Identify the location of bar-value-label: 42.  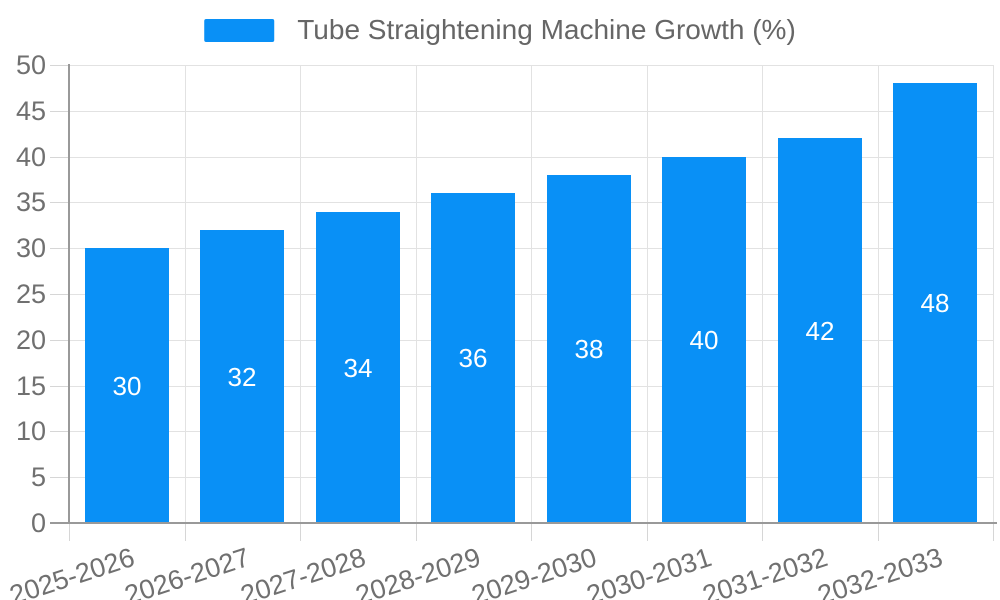
(820, 331).